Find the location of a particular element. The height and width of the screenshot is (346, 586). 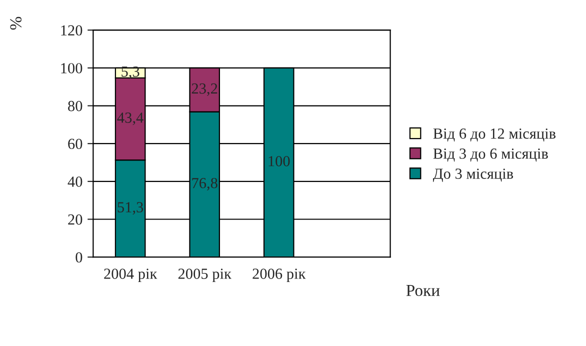

y-tick-label: 60 is located at coordinates (75, 144).